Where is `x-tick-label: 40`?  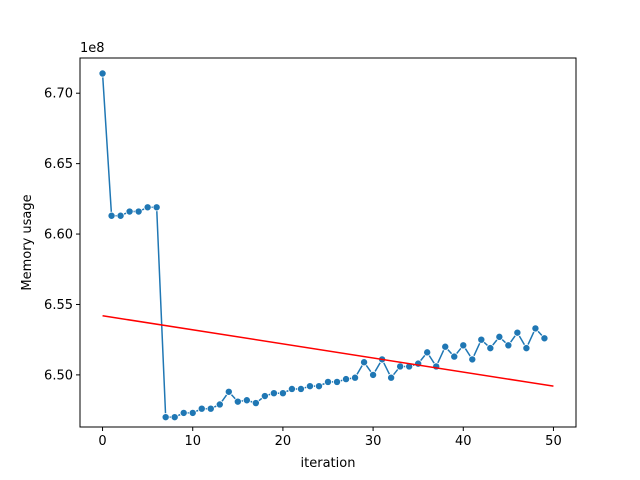
x-tick-label: 40 is located at coordinates (463, 441).